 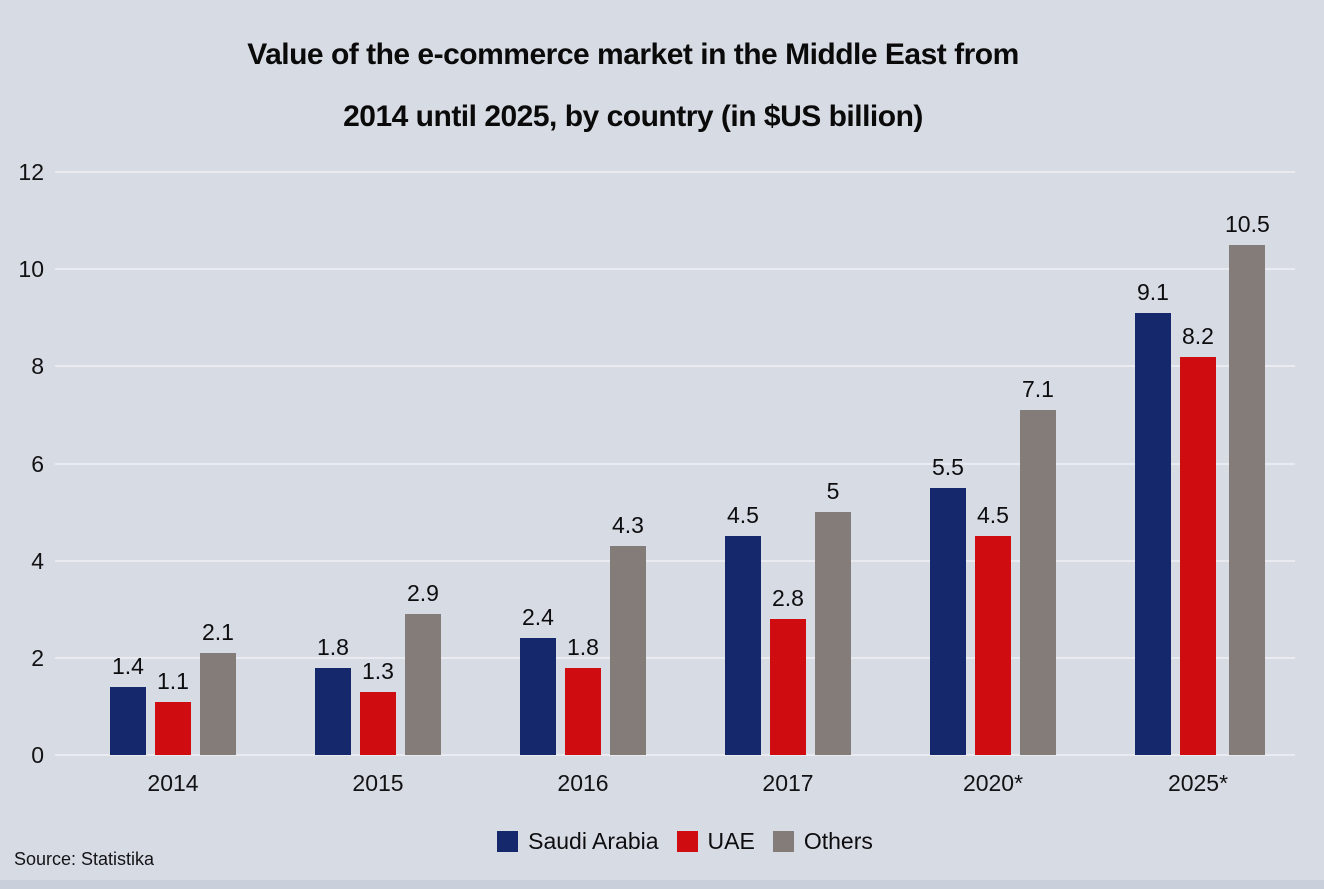 What do you see at coordinates (833, 491) in the screenshot?
I see `bar-value-label: 5` at bounding box center [833, 491].